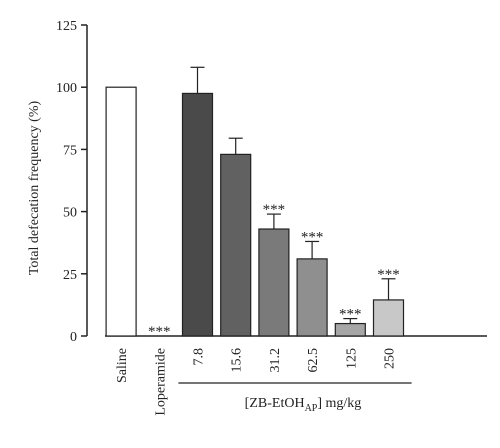  I want to click on group-annotation: [ZB-EtOHAP] mg/kg, so click(295, 398).